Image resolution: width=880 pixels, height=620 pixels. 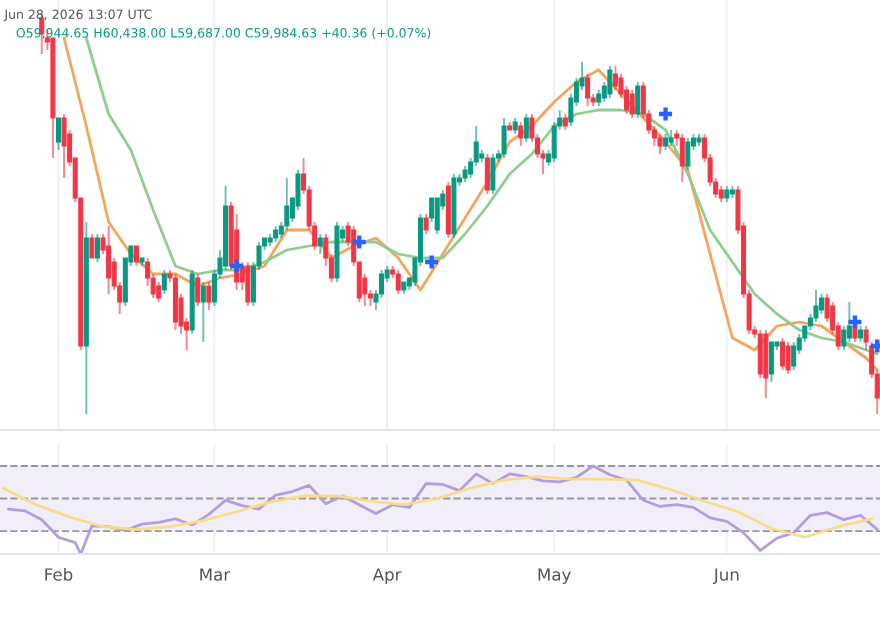 What do you see at coordinates (387, 576) in the screenshot?
I see `x-tick-label: Apr` at bounding box center [387, 576].